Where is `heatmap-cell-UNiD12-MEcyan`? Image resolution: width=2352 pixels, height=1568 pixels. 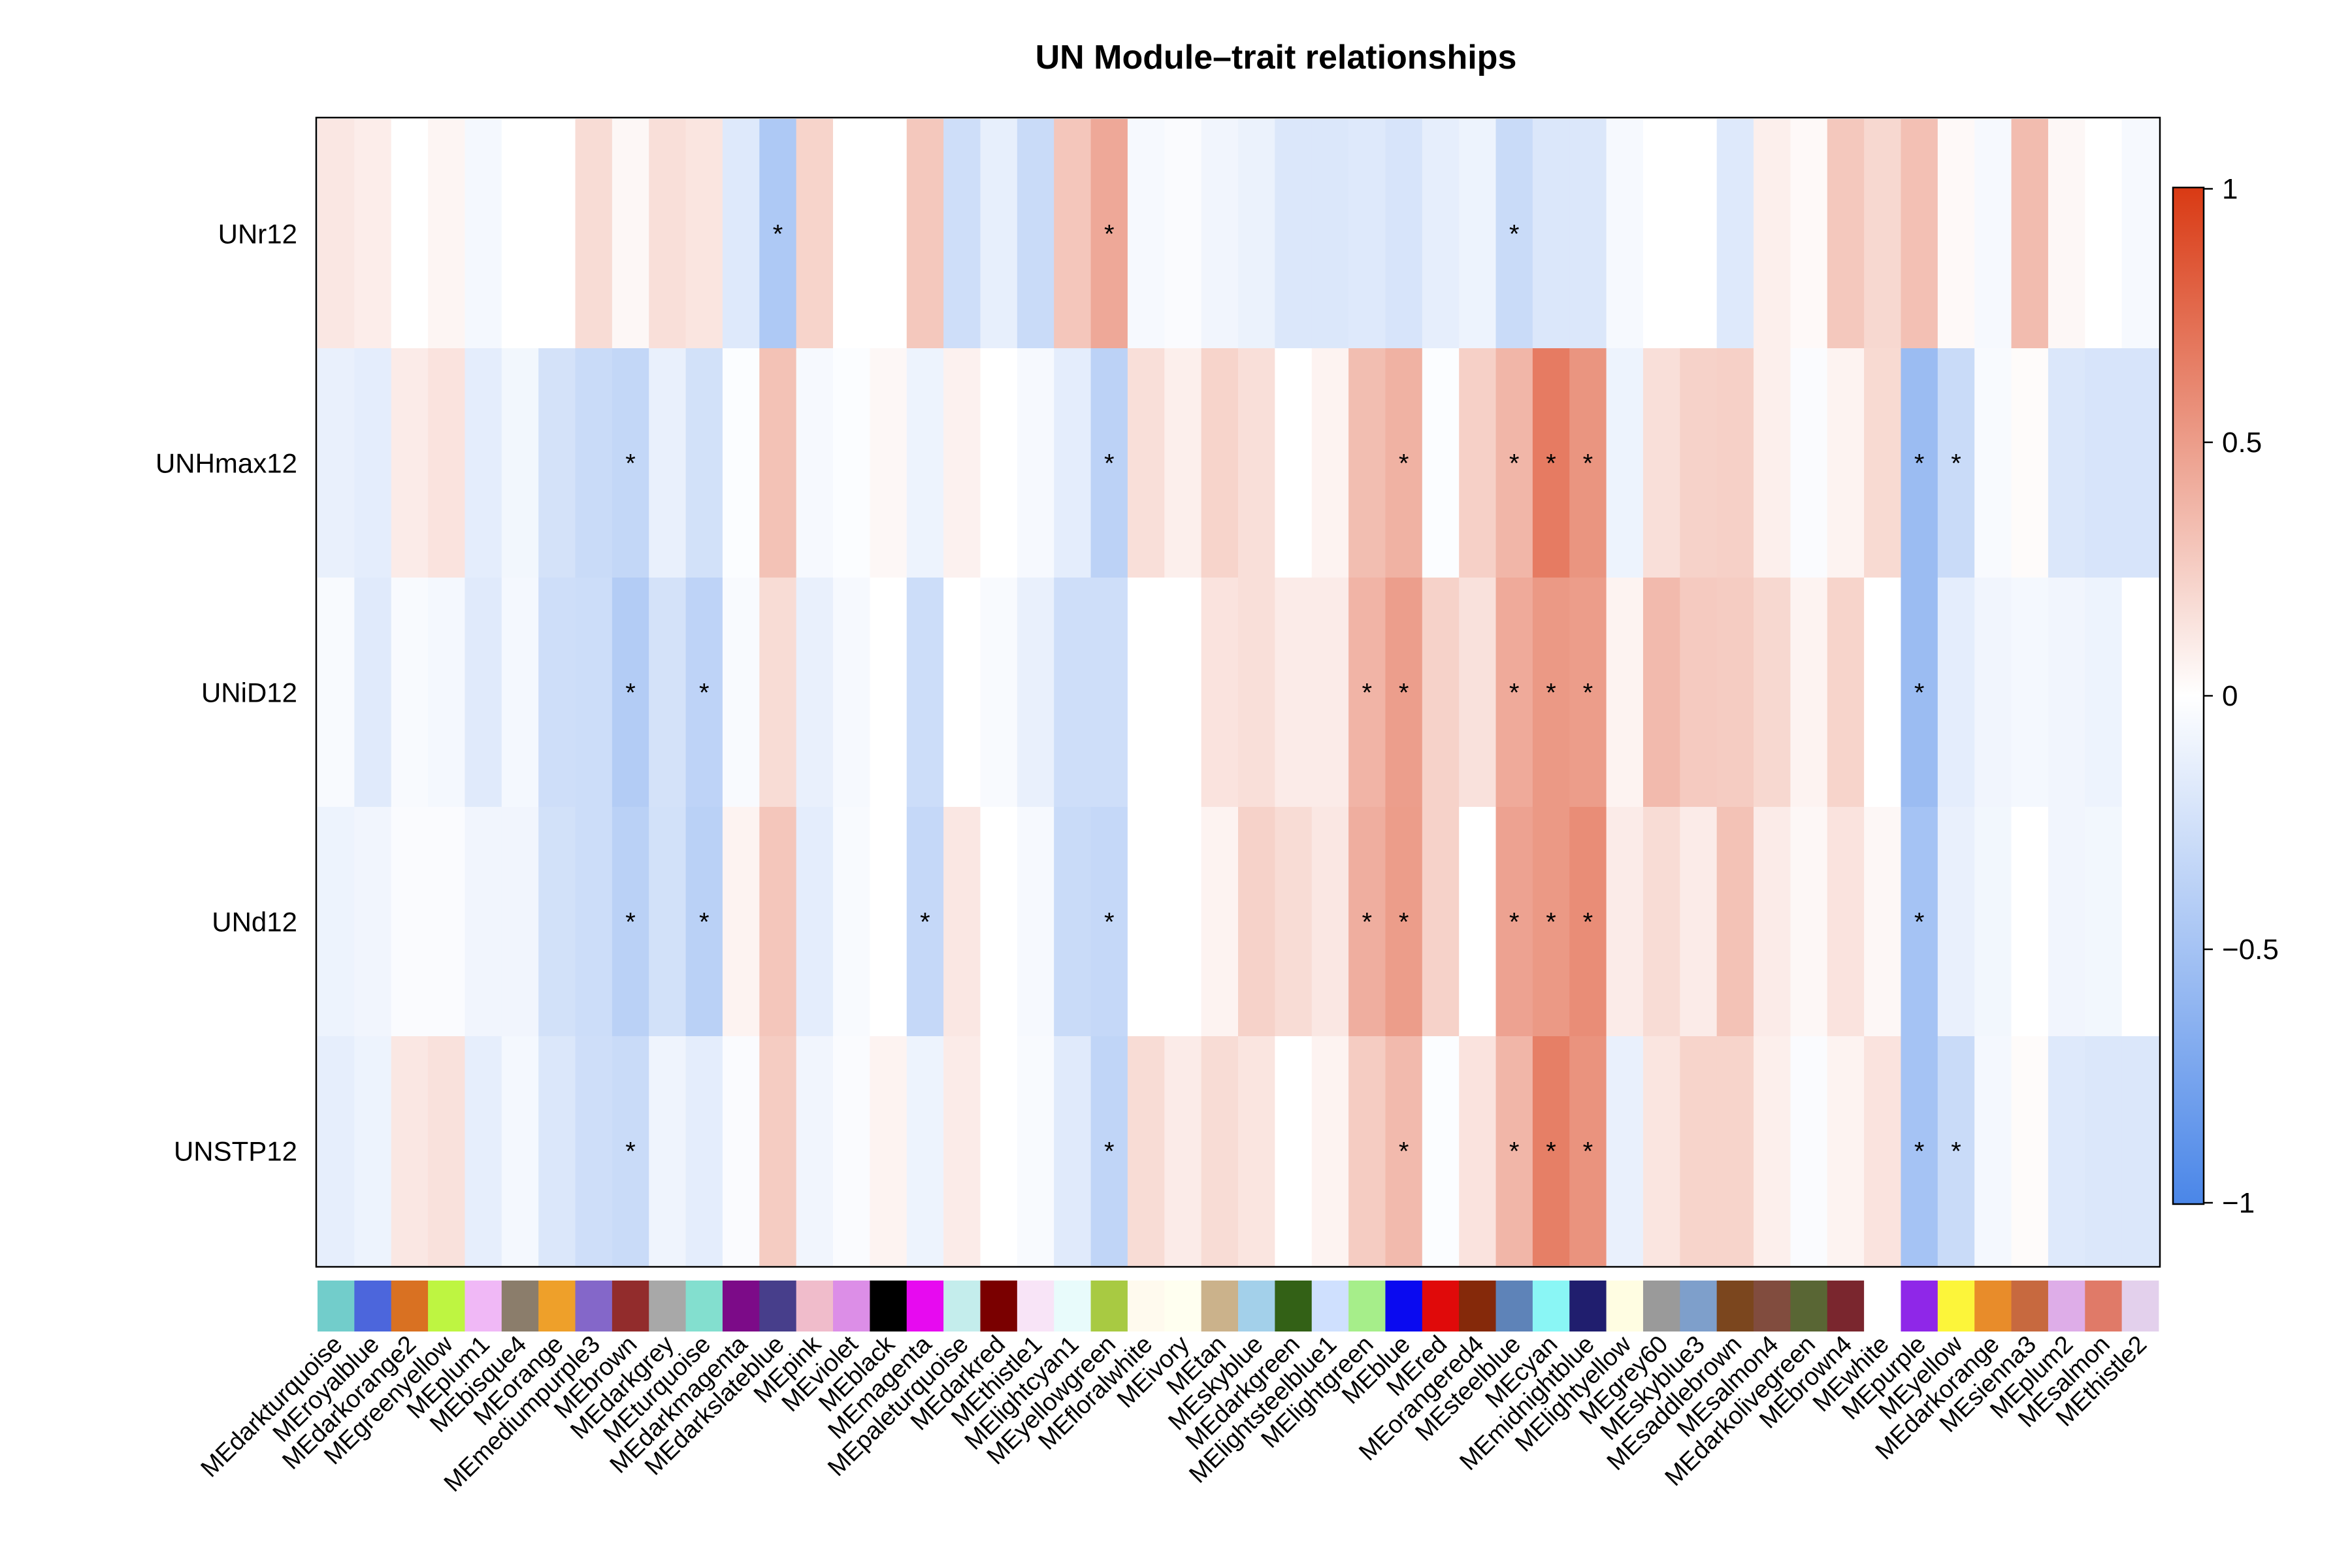
heatmap-cell-UNiD12-MEcyan is located at coordinates (1551, 693).